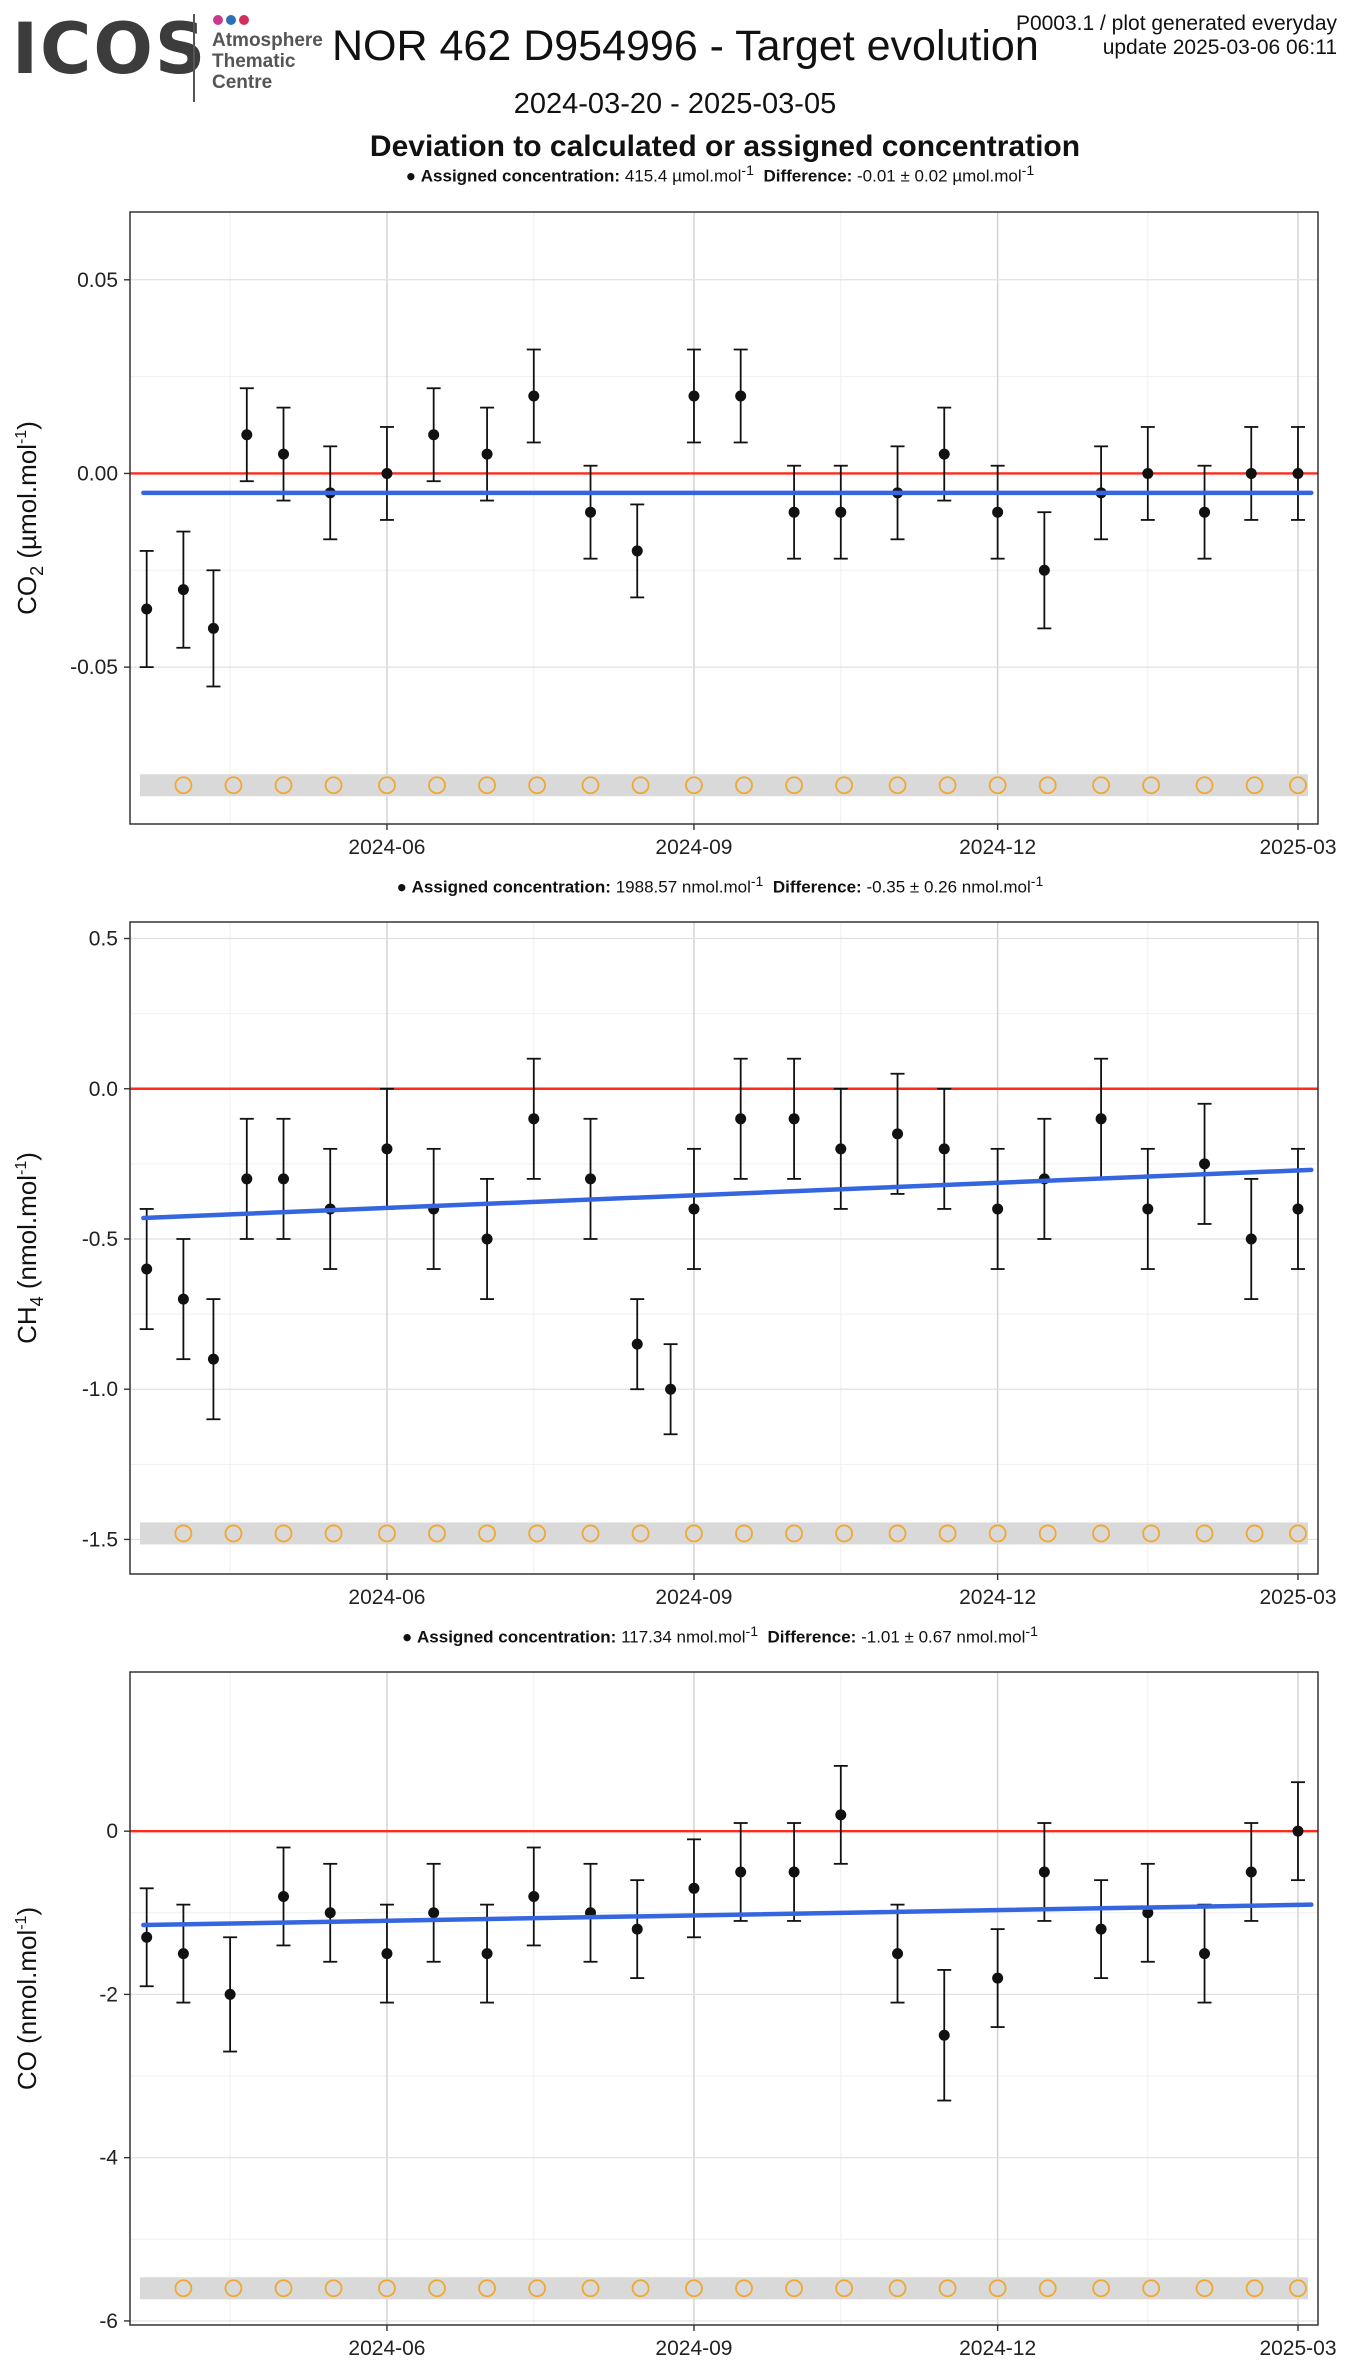 Image resolution: width=1350 pixels, height=2370 pixels. I want to click on y-axis-title-main: CH, so click(27, 1325).